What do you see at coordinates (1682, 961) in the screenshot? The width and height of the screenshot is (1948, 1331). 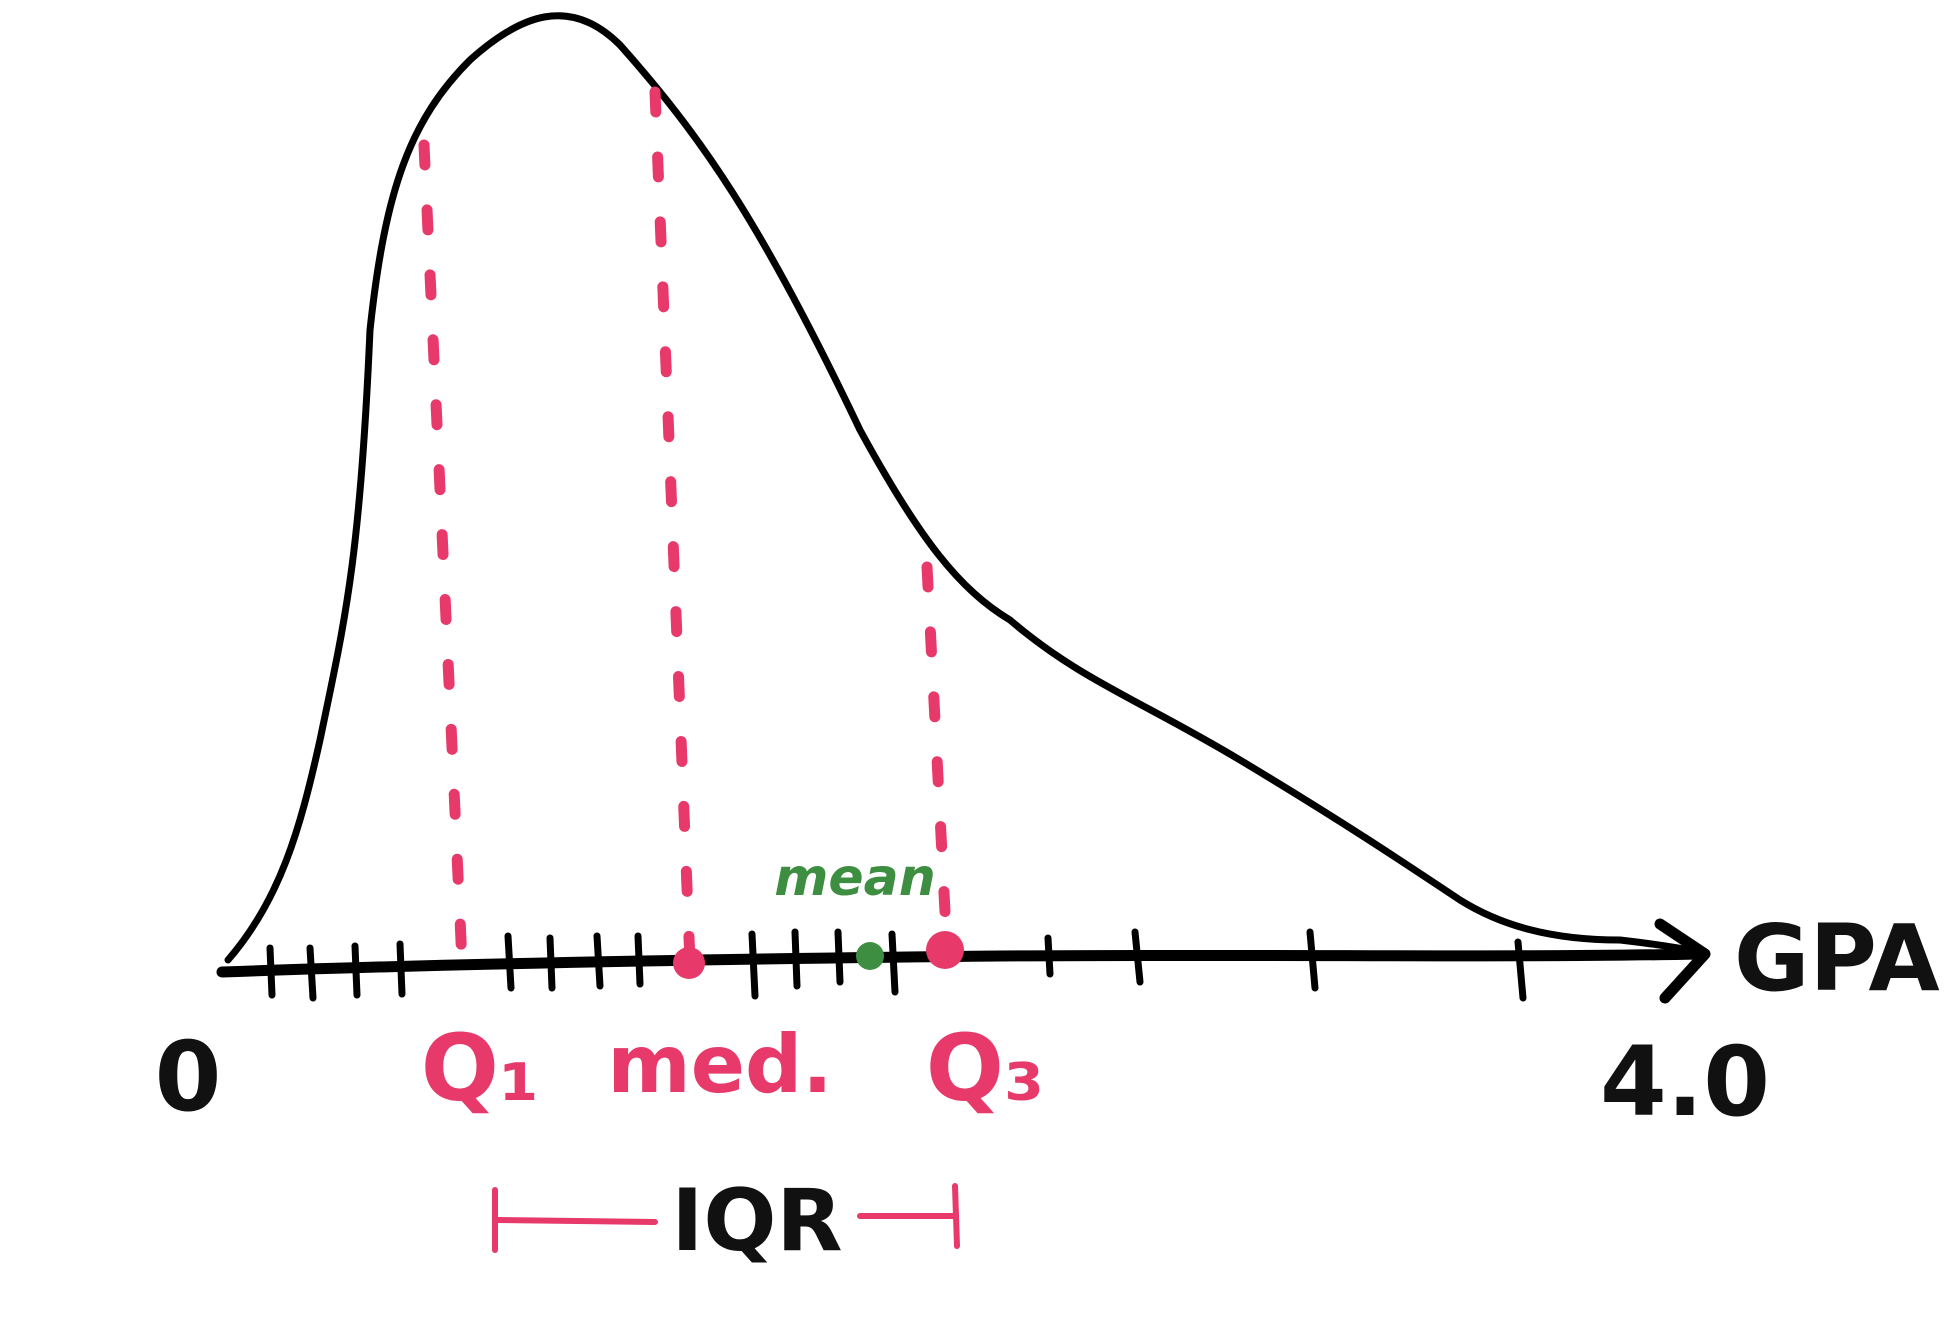 I see `x-axis-arrowhead` at bounding box center [1682, 961].